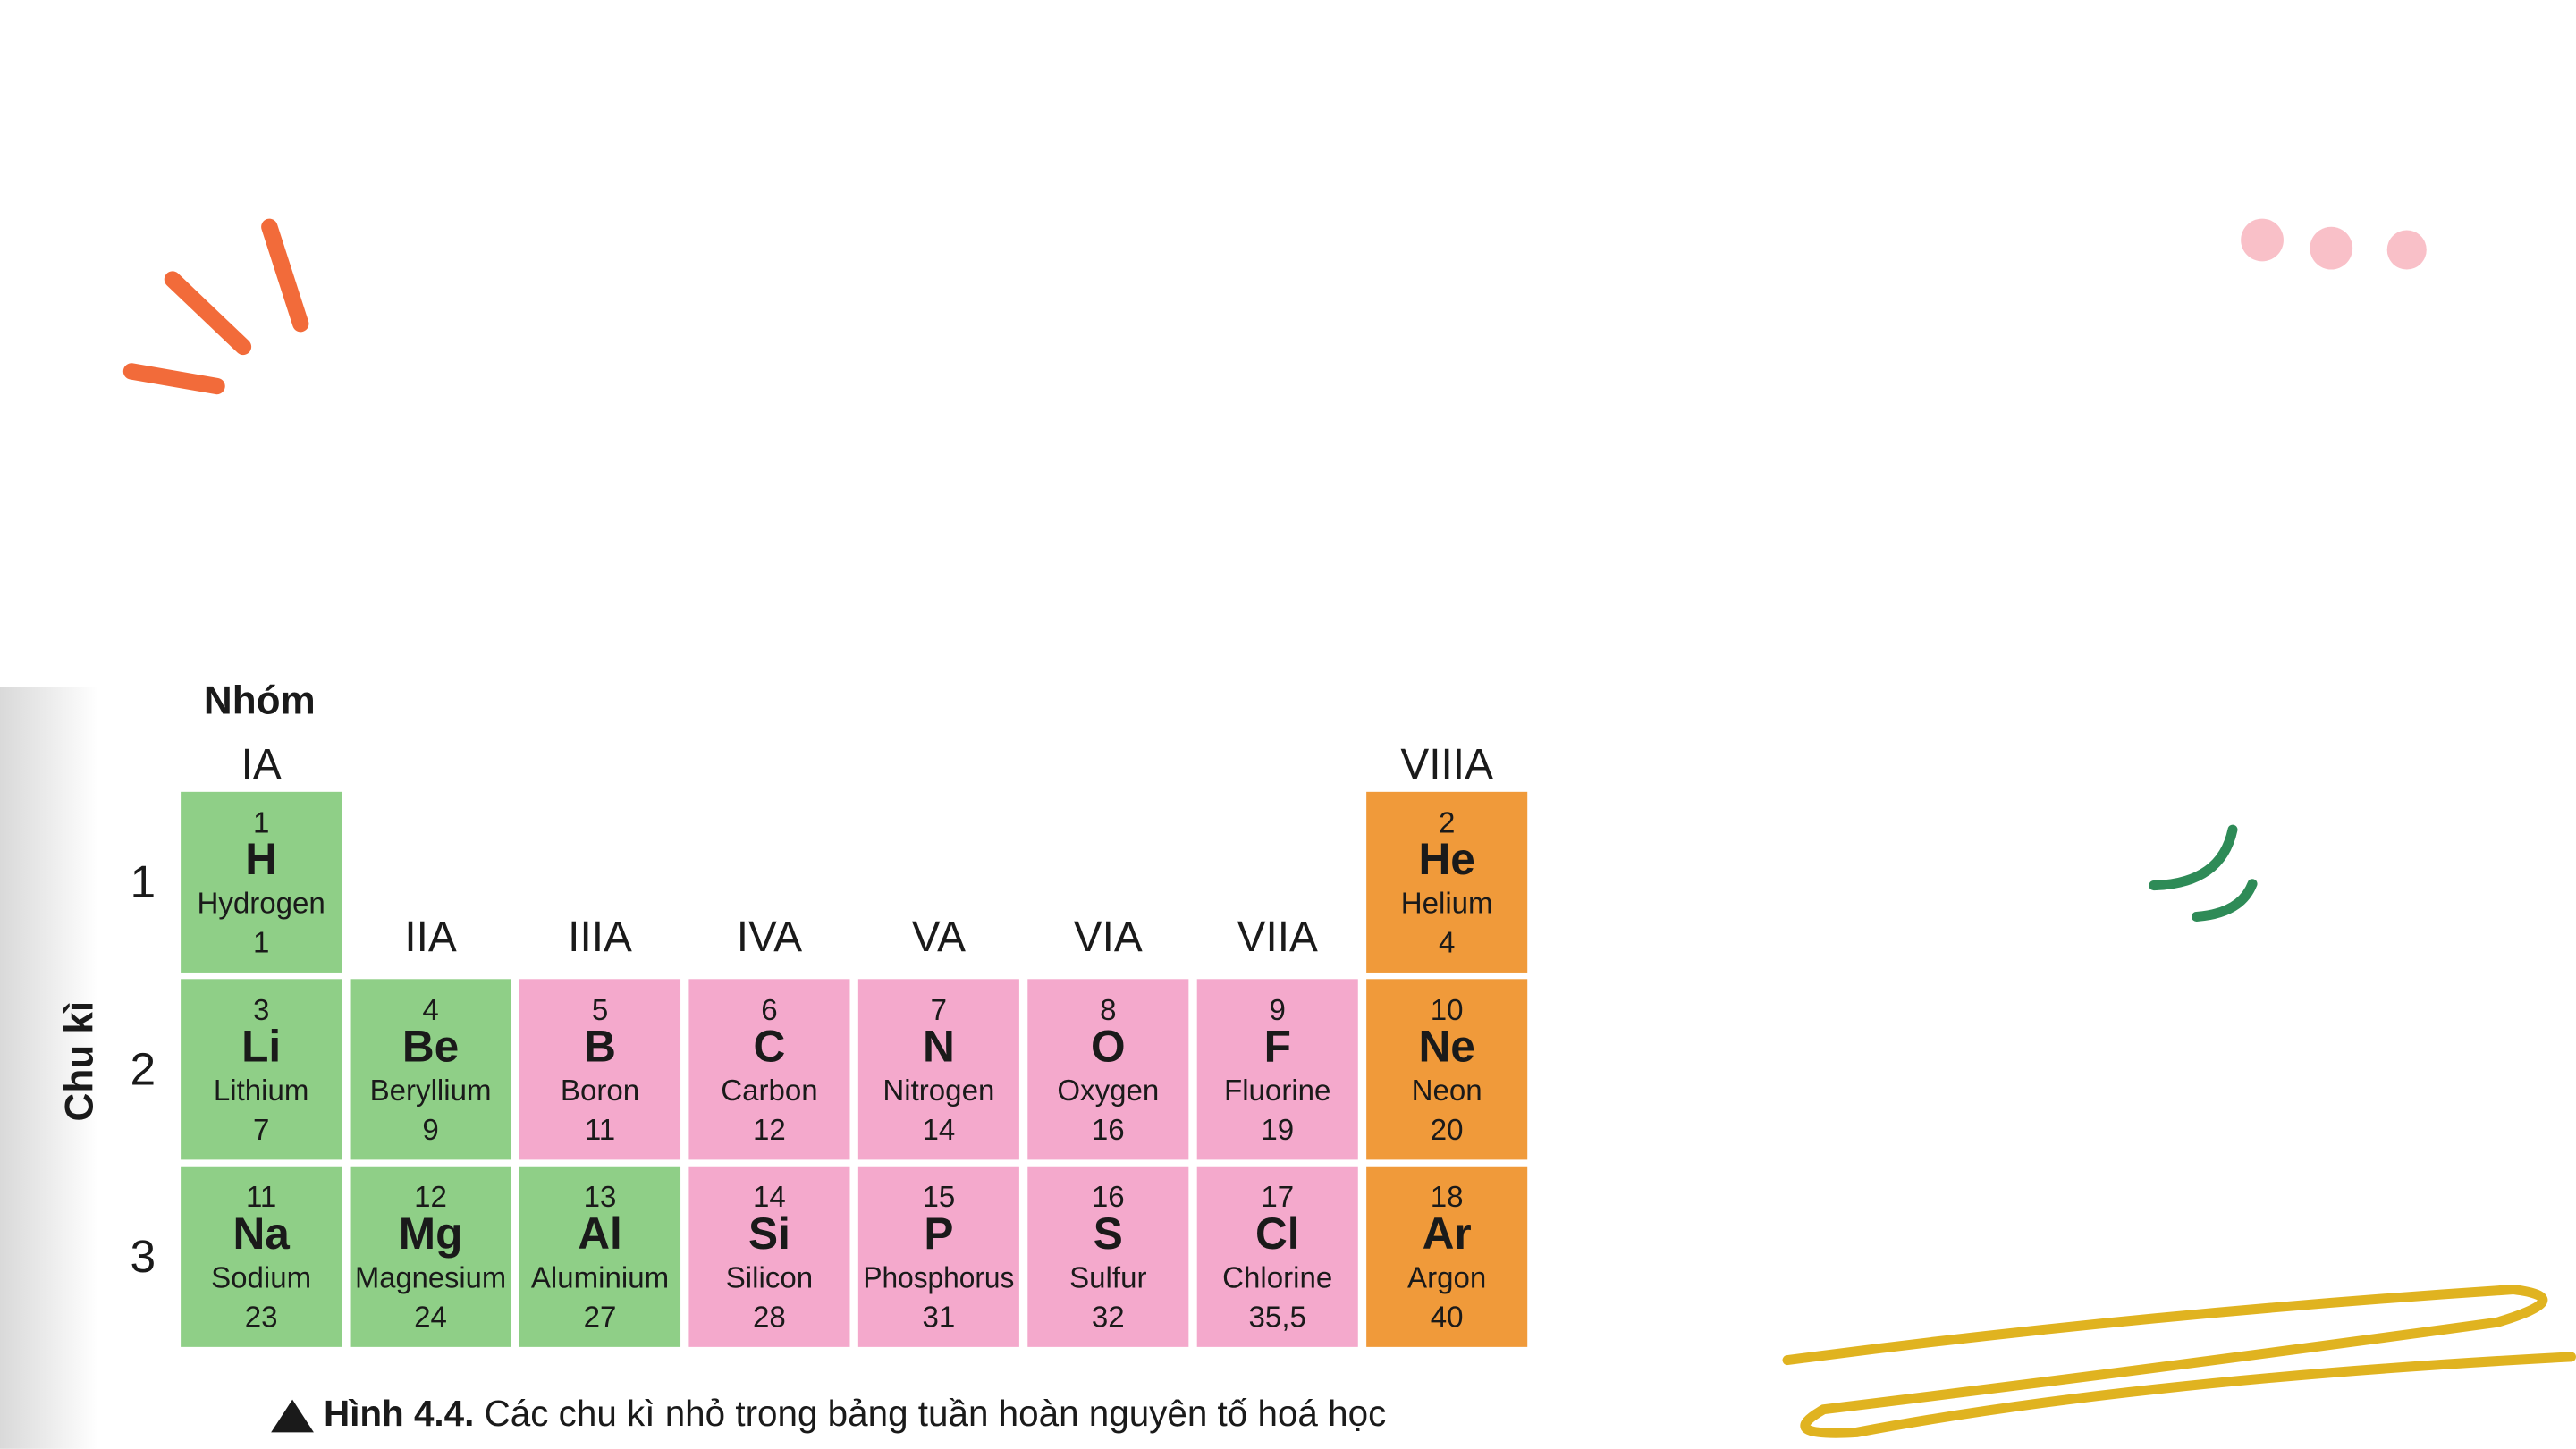 This screenshot has height=1449, width=2576. What do you see at coordinates (260, 700) in the screenshot?
I see `group-heading: Nhóm` at bounding box center [260, 700].